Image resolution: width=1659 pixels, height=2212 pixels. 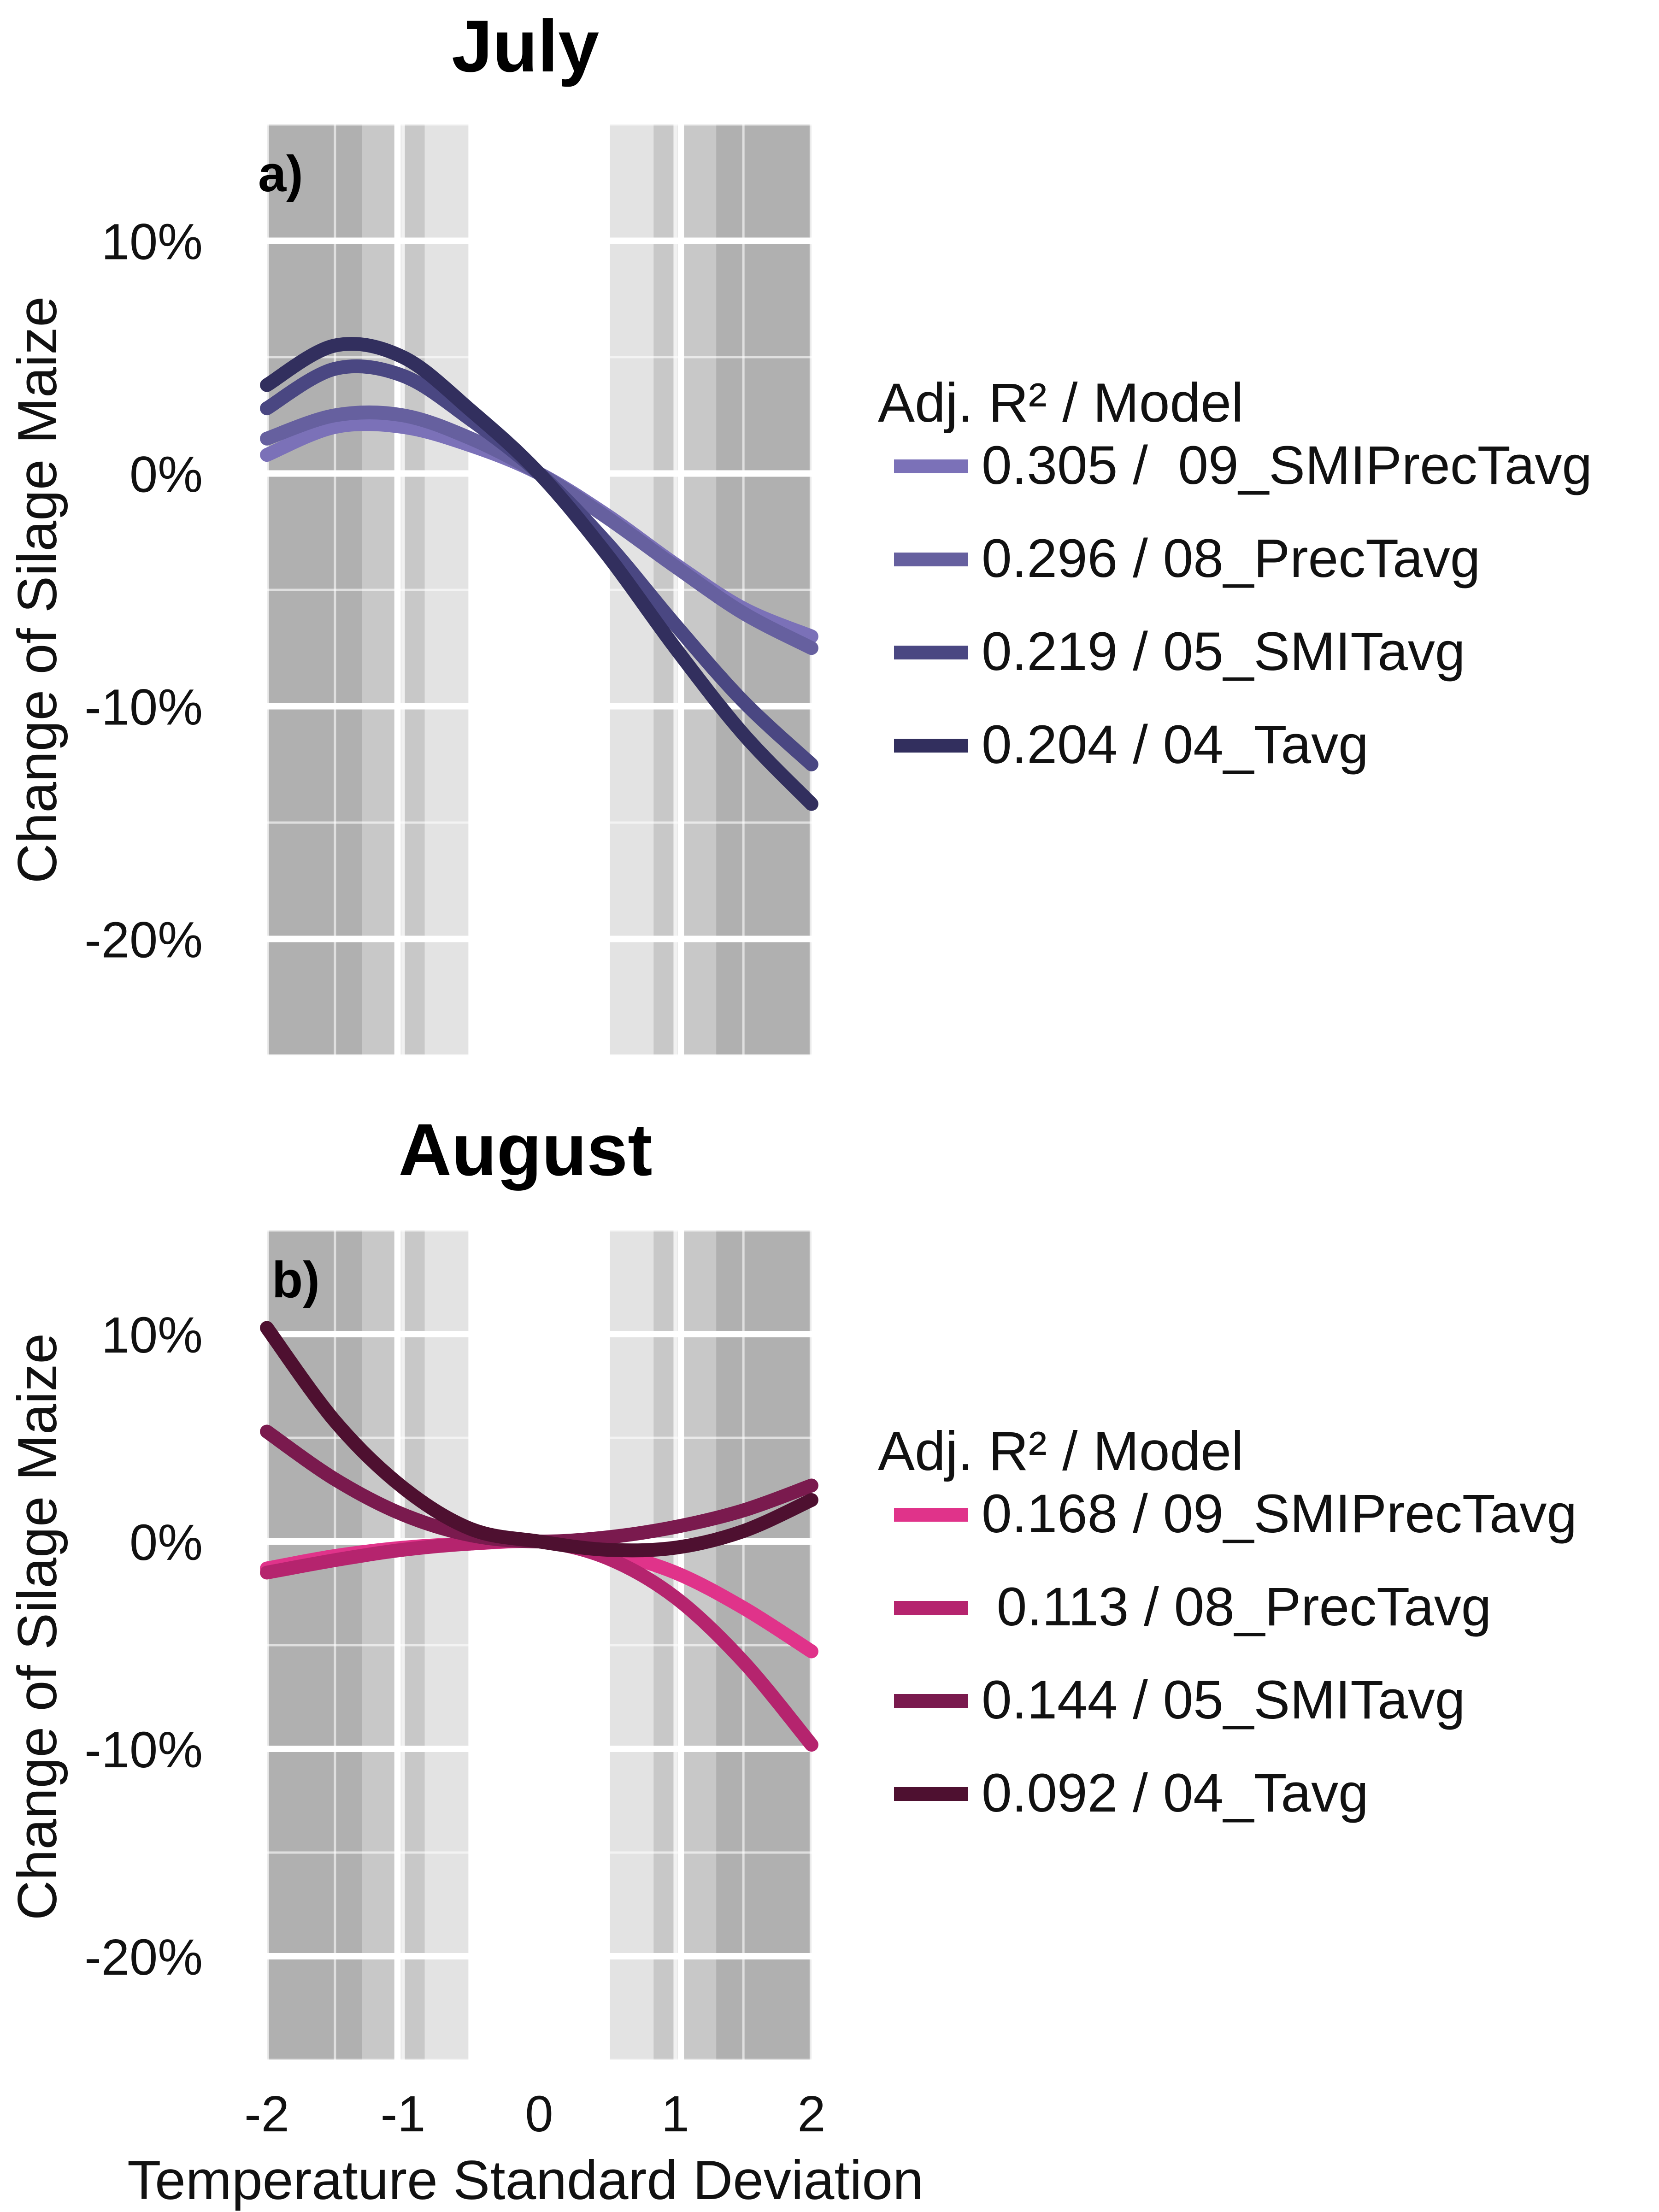 I want to click on x-tick-label: -1, so click(x=403, y=2114).